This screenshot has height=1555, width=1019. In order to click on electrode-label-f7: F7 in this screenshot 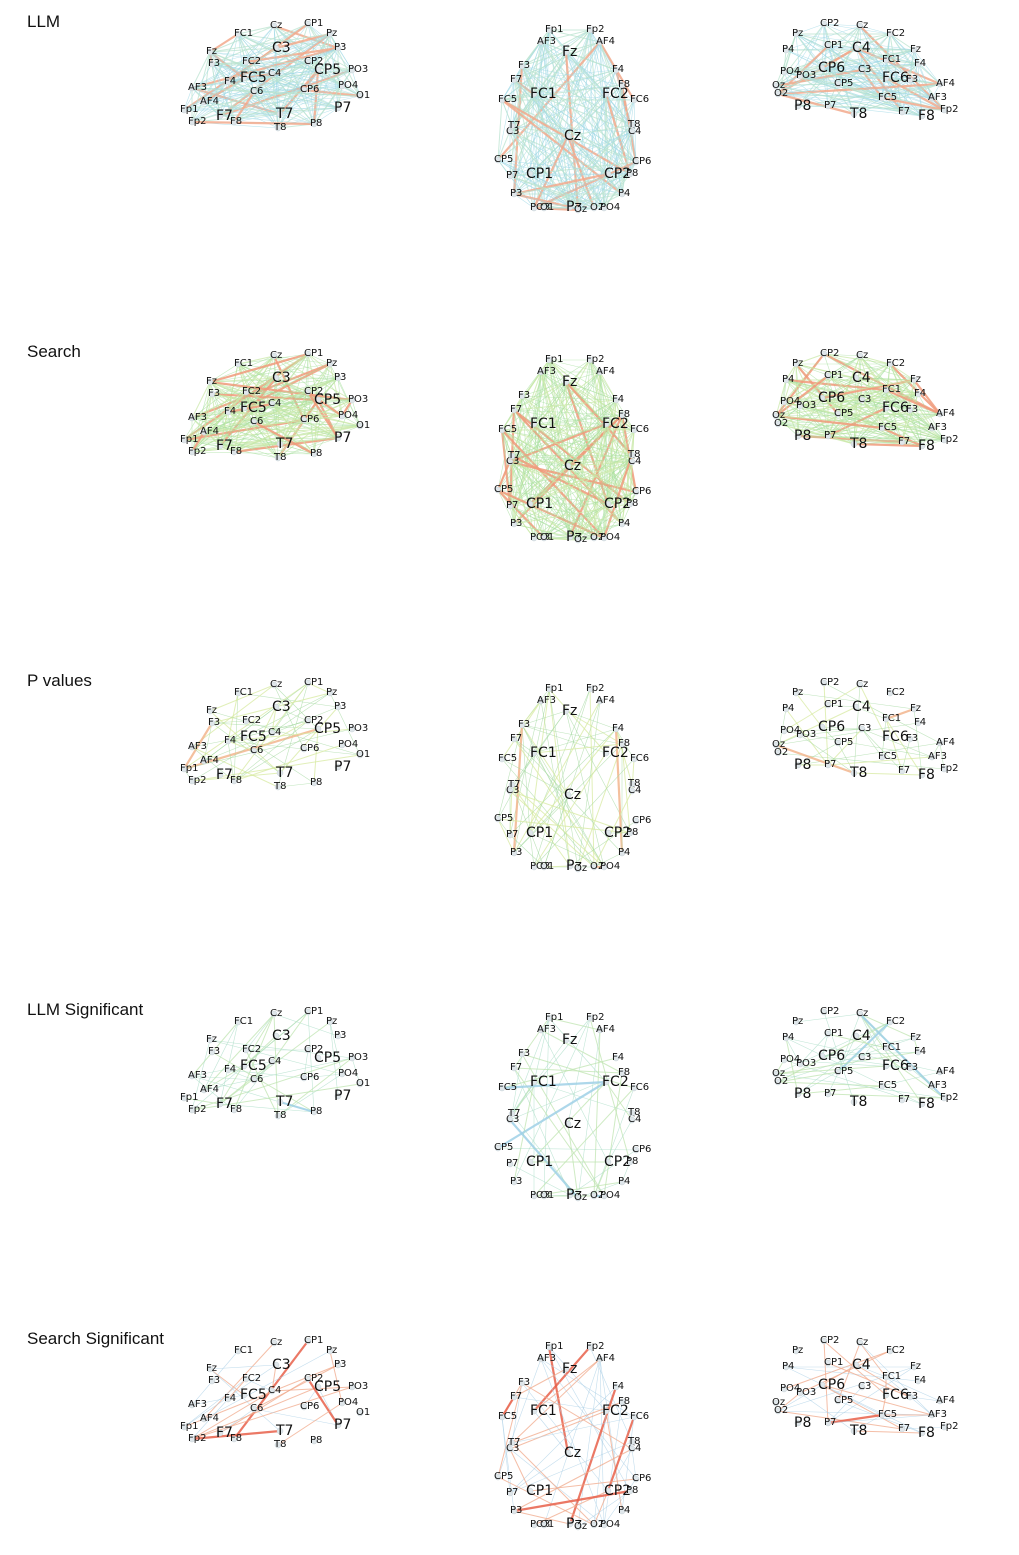, I will do `click(516, 1067)`.